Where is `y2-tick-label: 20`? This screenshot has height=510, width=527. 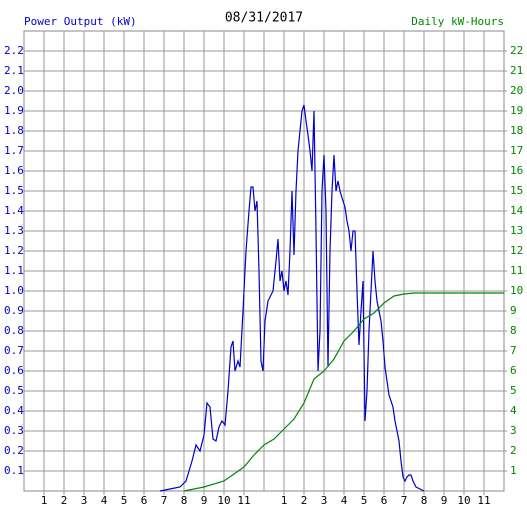 y2-tick-label: 20 is located at coordinates (516, 90).